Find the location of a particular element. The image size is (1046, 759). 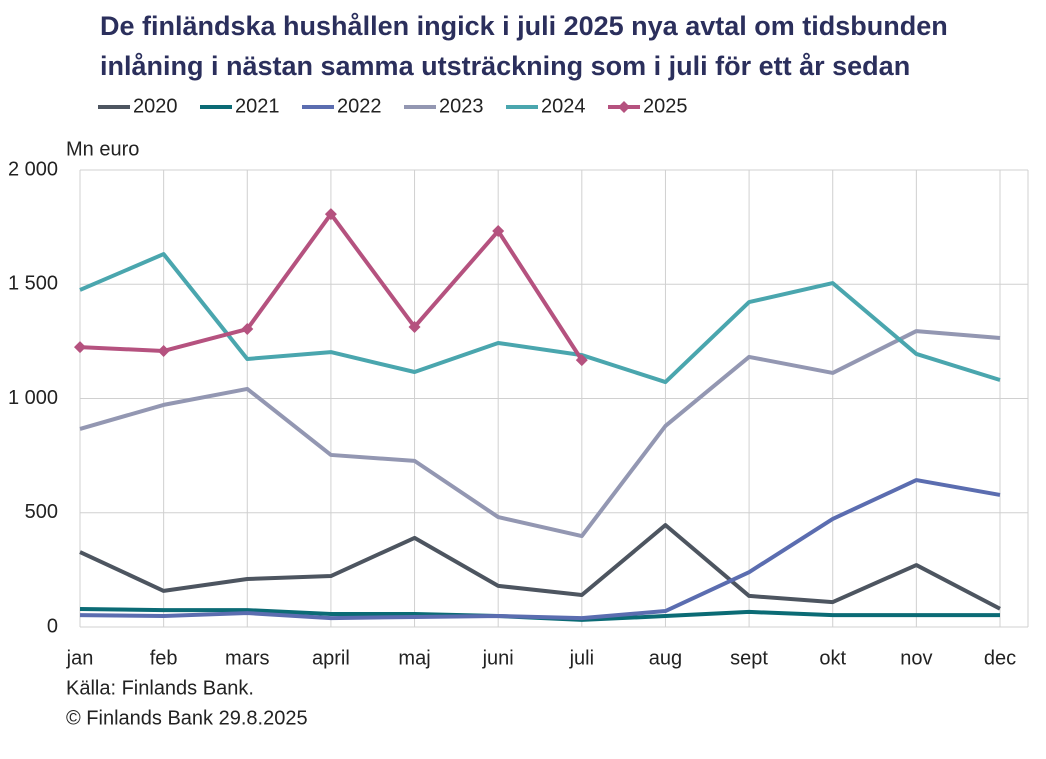

x-tick-label: nov is located at coordinates (916, 658).